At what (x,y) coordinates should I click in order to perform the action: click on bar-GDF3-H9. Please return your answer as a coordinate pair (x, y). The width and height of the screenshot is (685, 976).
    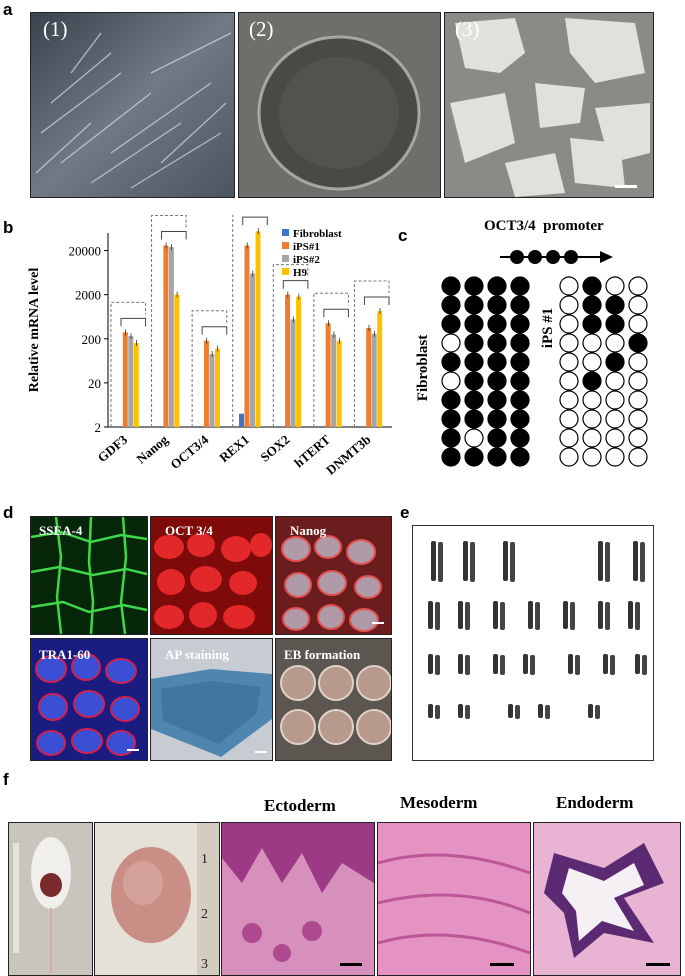
    Looking at the image, I should click on (136, 385).